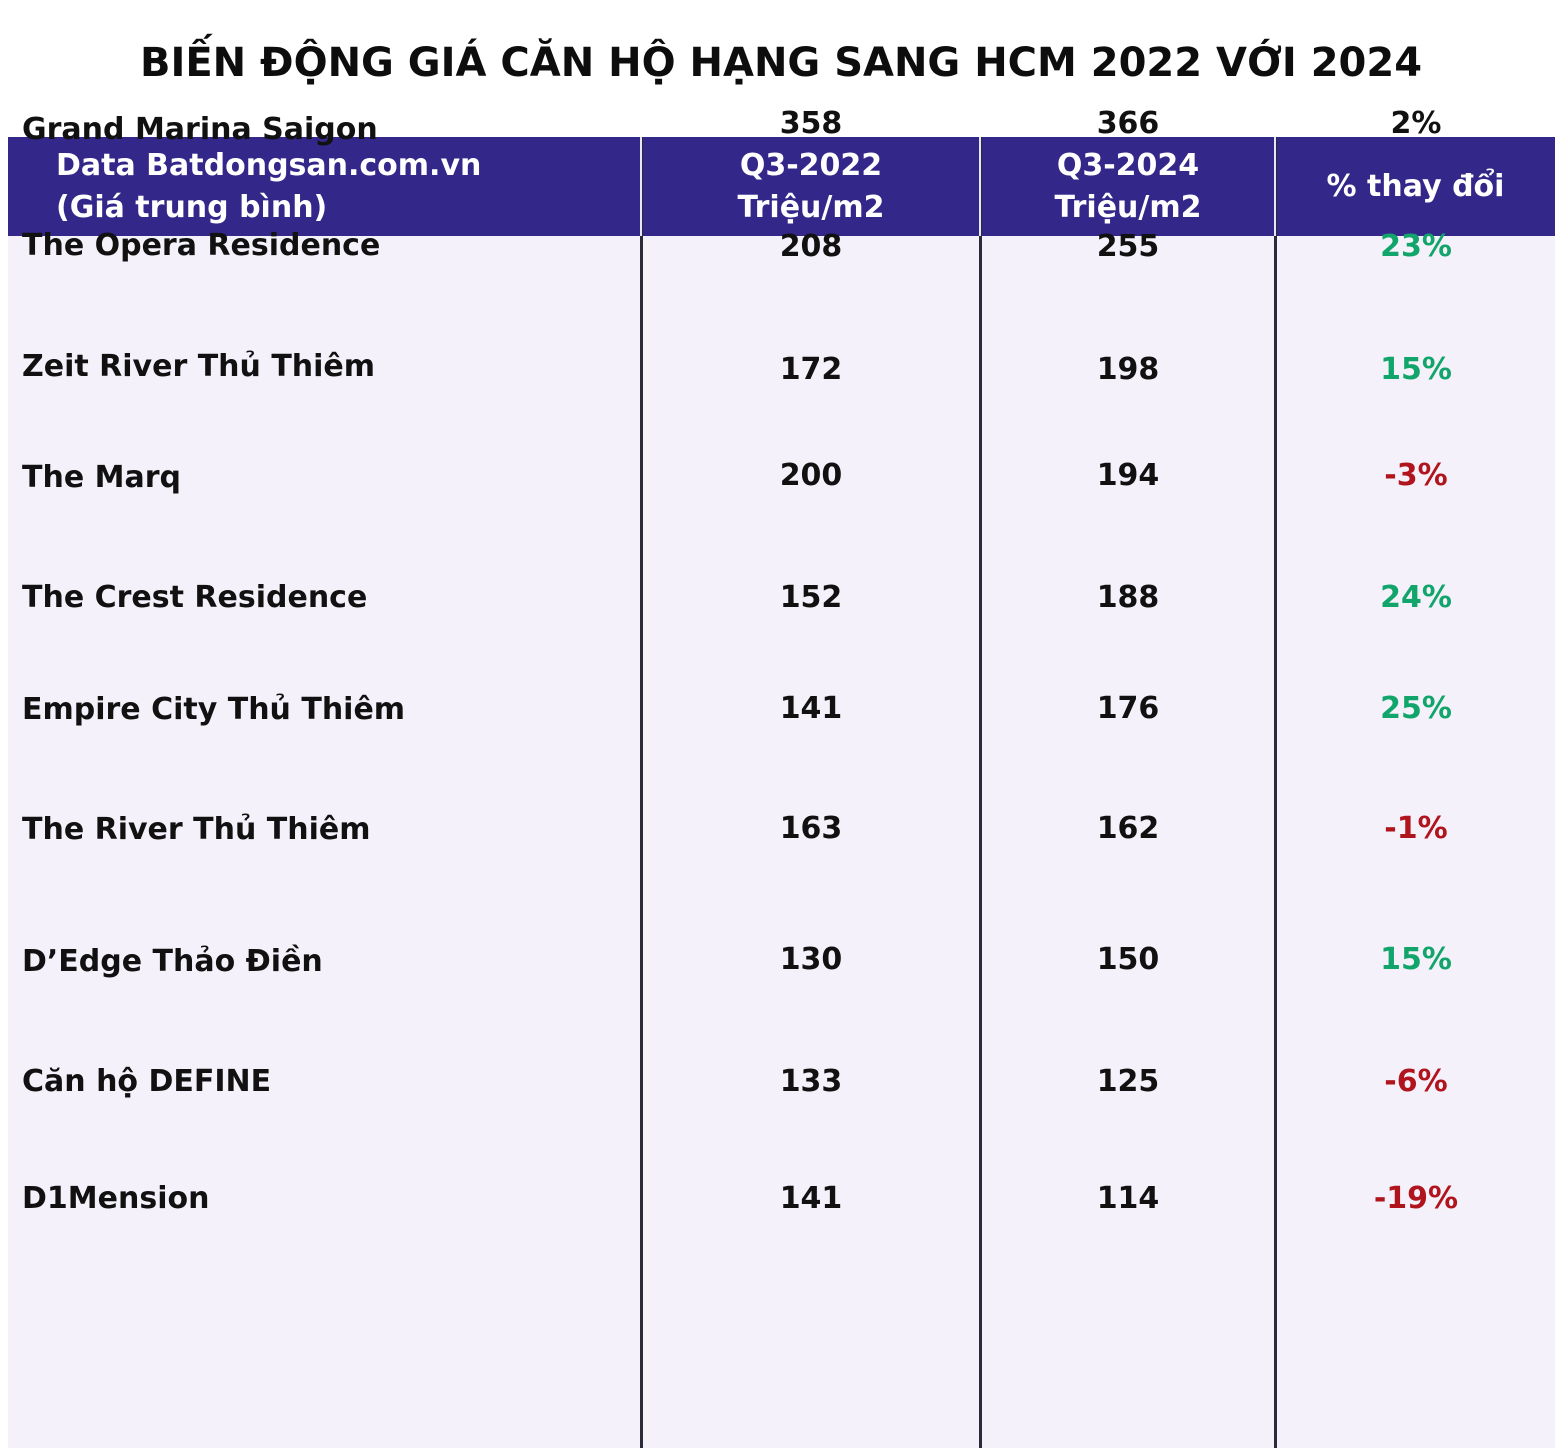 Image resolution: width=1562 pixels, height=1448 pixels. I want to click on header-change-label: % thay đổi, so click(1415, 186).